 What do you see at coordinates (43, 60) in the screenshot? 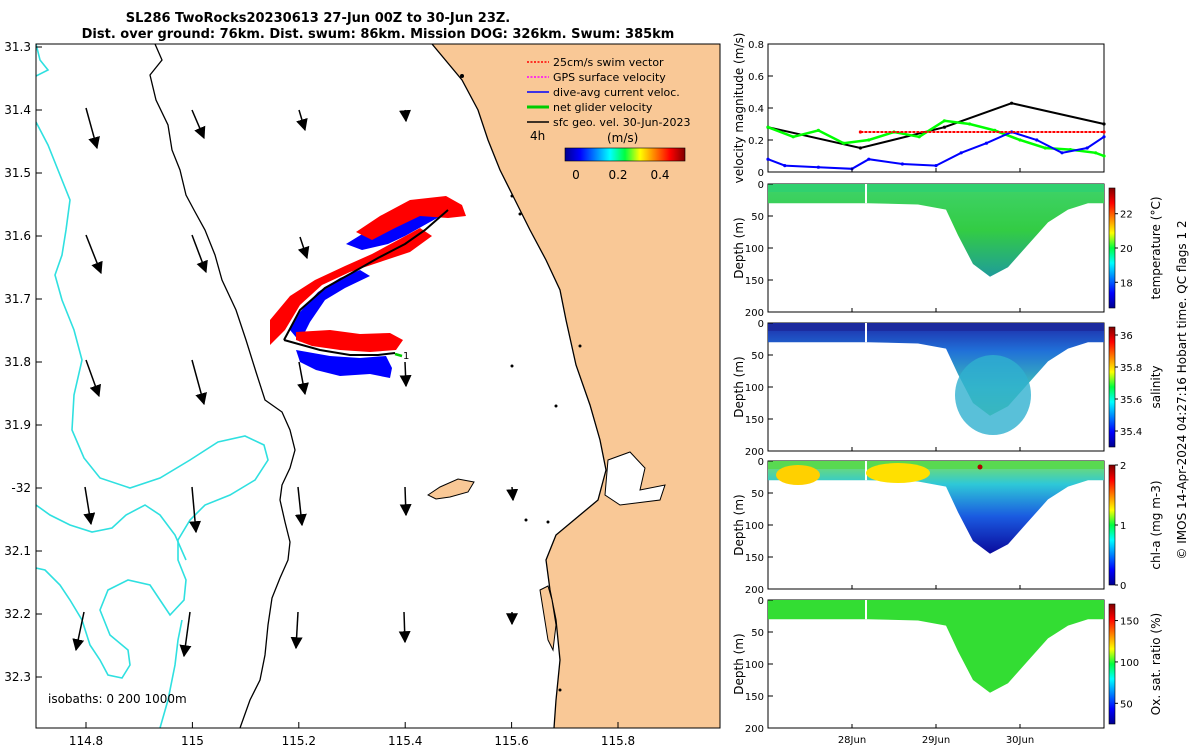
I see `isobath-1000m-north` at bounding box center [43, 60].